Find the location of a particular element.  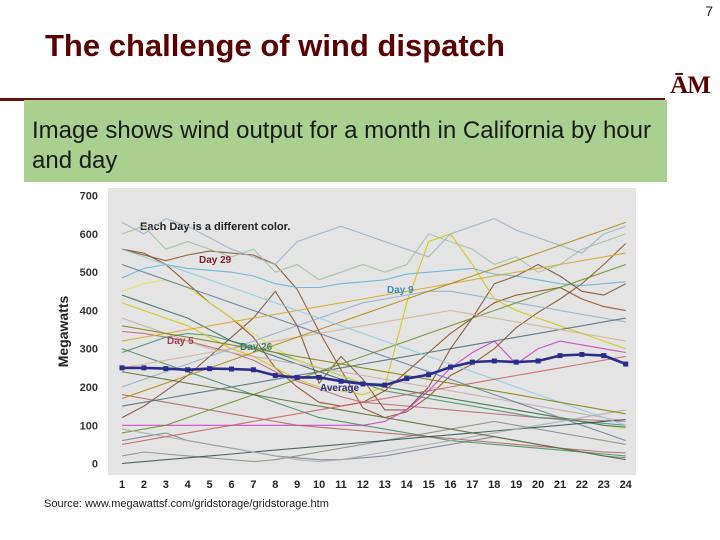

x-tick-label: 3 is located at coordinates (166, 485).